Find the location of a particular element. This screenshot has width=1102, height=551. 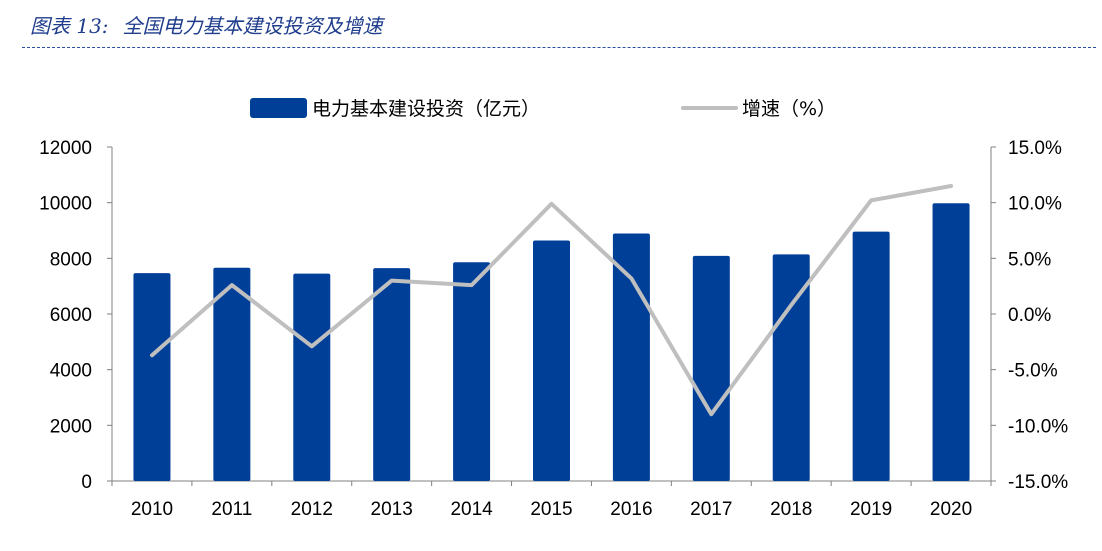

x-tick-label: 2019 is located at coordinates (871, 509).